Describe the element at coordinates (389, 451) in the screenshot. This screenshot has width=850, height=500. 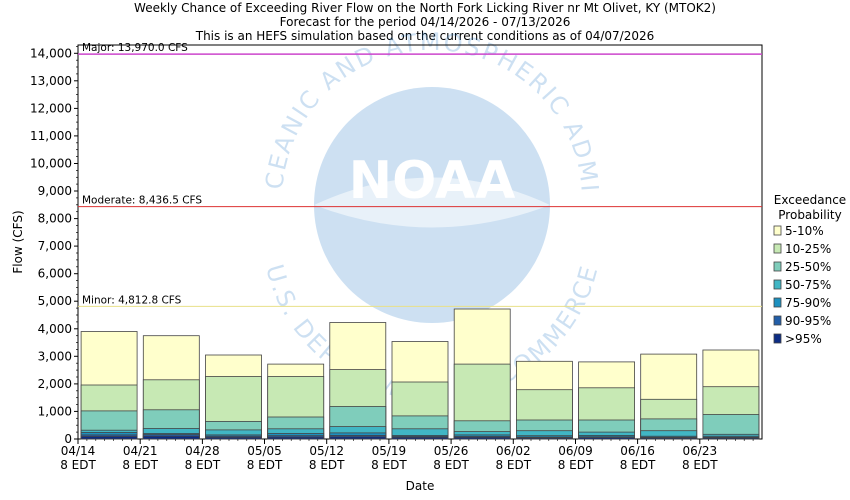
I see `x-tick-label-date-5: 05/19` at that location.